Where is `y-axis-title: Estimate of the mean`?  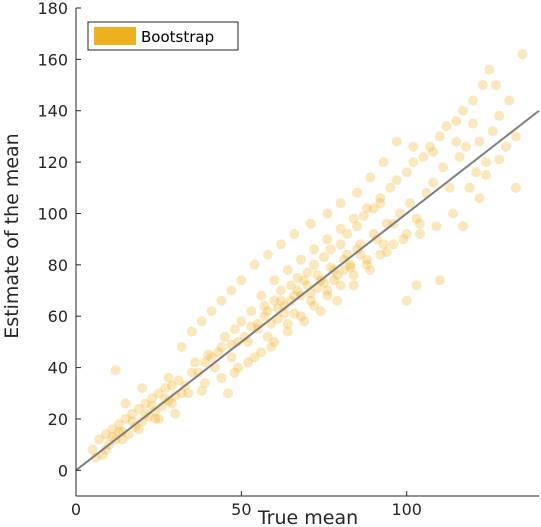 y-axis-title: Estimate of the mean is located at coordinates (12, 235).